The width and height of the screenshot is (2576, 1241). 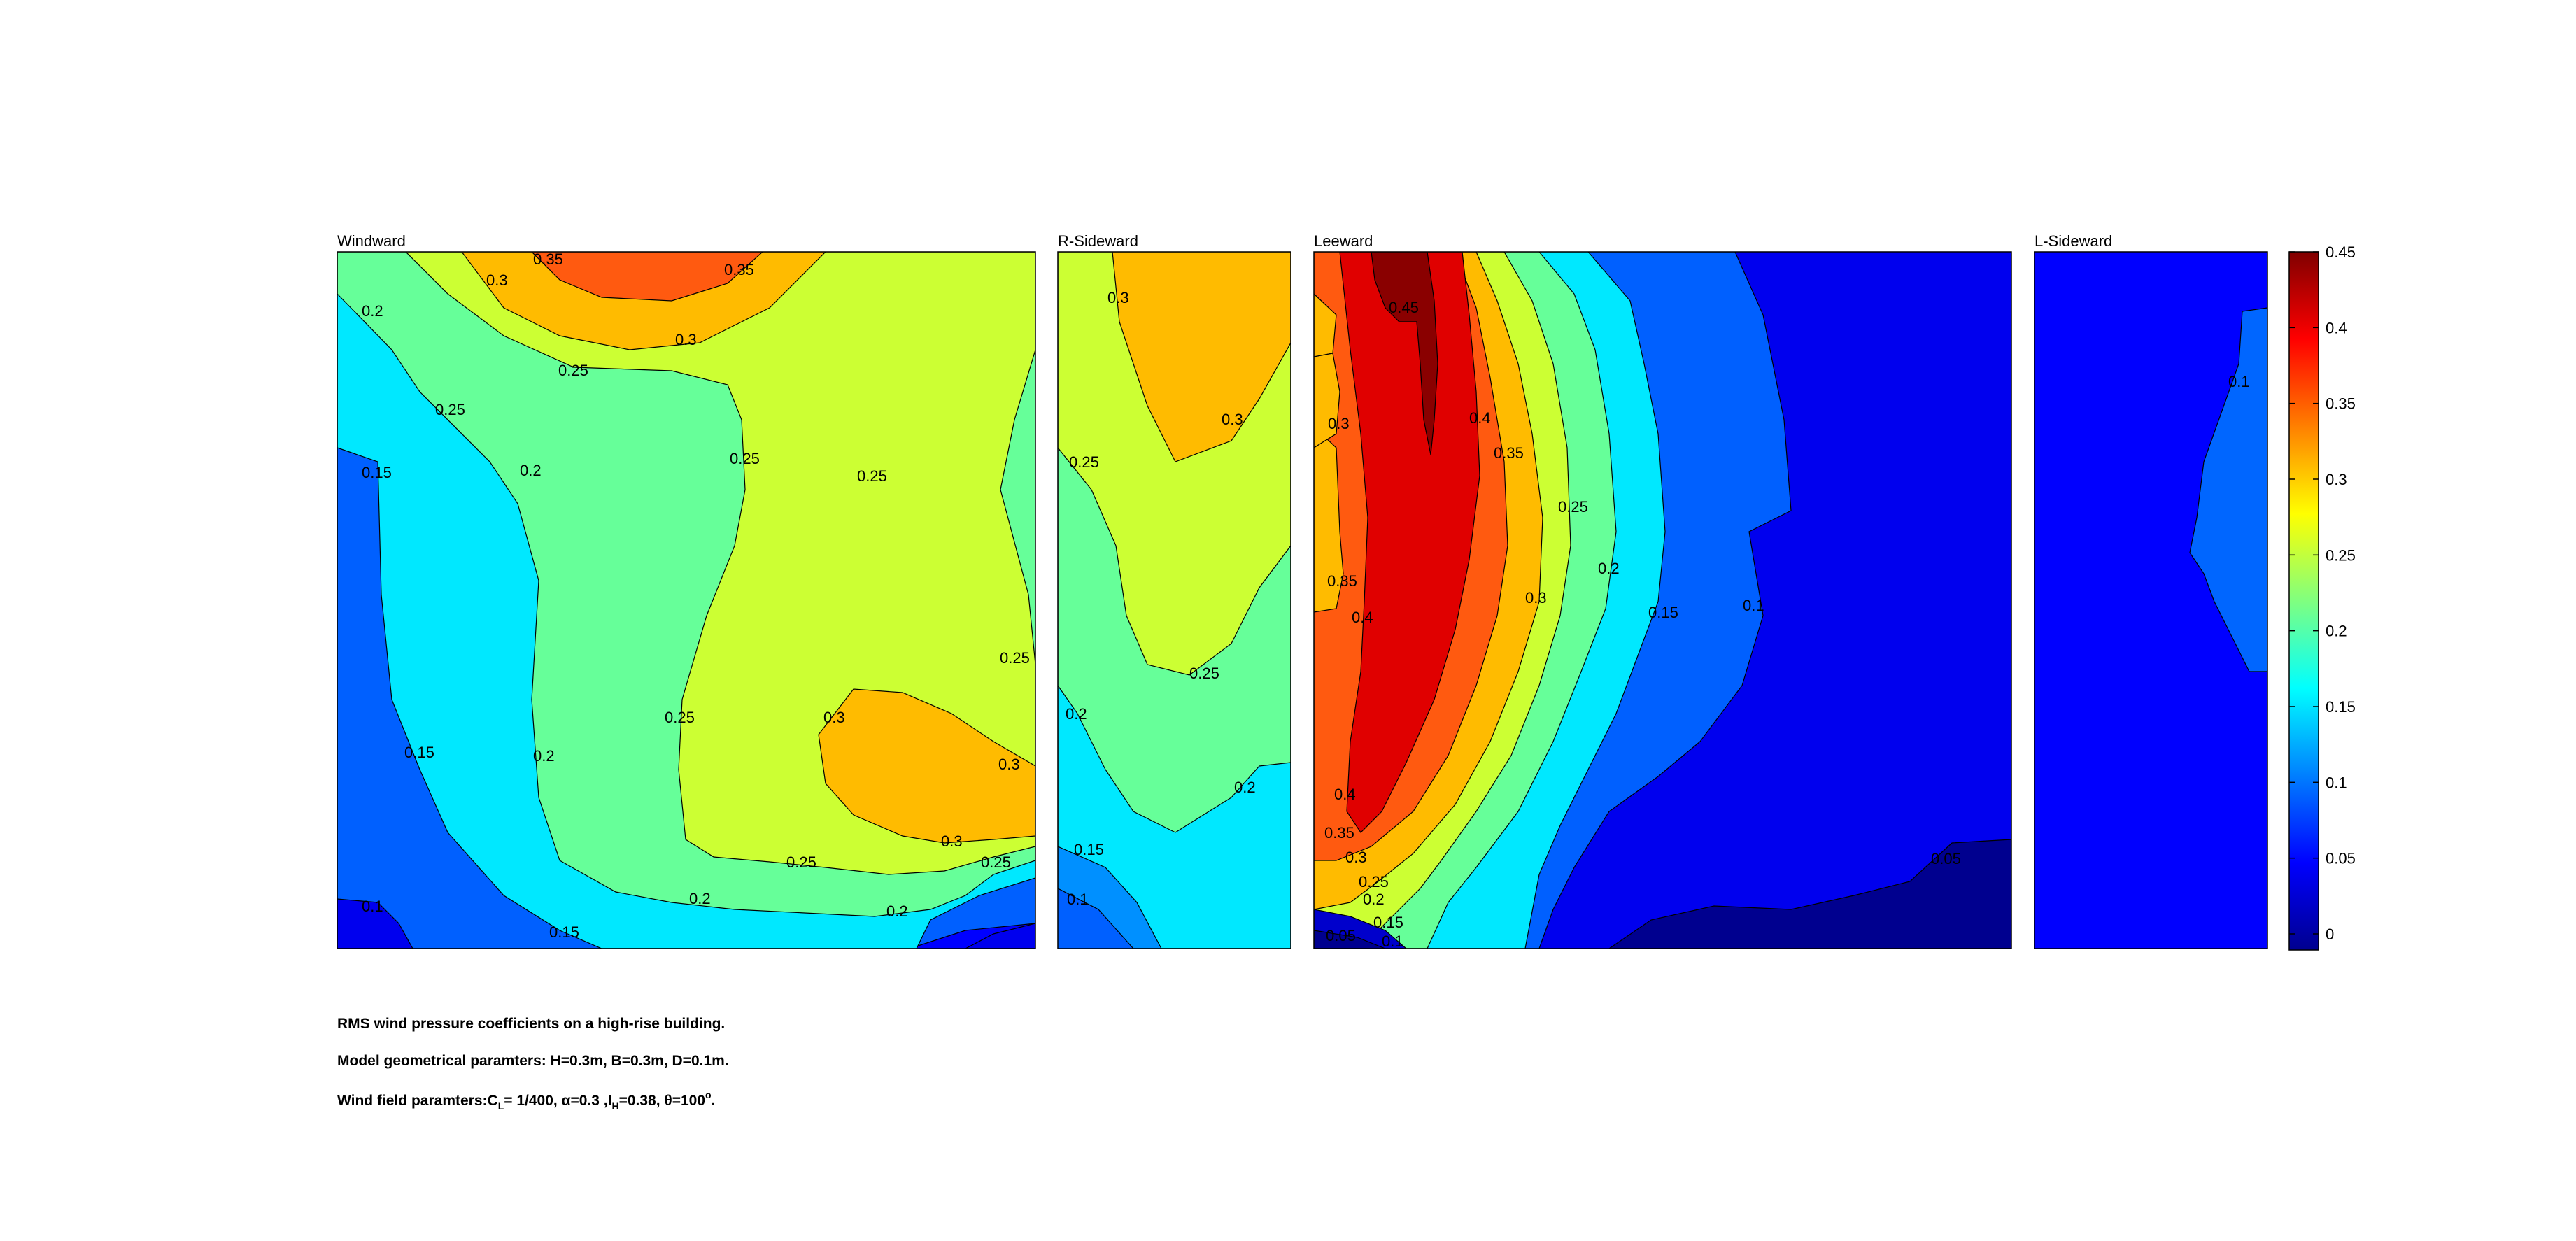 I want to click on colorbar-tick-label: 0.15, so click(x=2341, y=707).